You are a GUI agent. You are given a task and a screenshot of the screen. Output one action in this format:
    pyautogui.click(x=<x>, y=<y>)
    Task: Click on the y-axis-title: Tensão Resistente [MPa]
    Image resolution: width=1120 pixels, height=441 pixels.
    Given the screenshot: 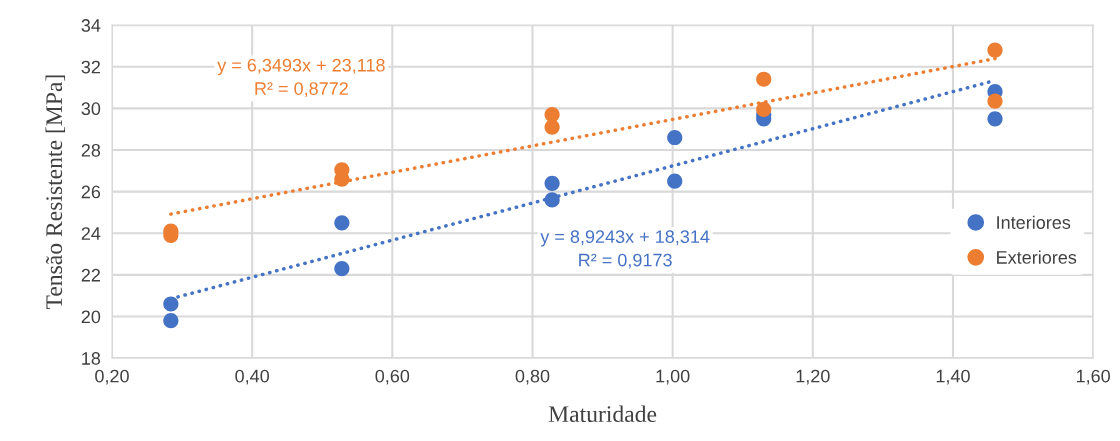 What is the action you would take?
    pyautogui.click(x=55, y=192)
    